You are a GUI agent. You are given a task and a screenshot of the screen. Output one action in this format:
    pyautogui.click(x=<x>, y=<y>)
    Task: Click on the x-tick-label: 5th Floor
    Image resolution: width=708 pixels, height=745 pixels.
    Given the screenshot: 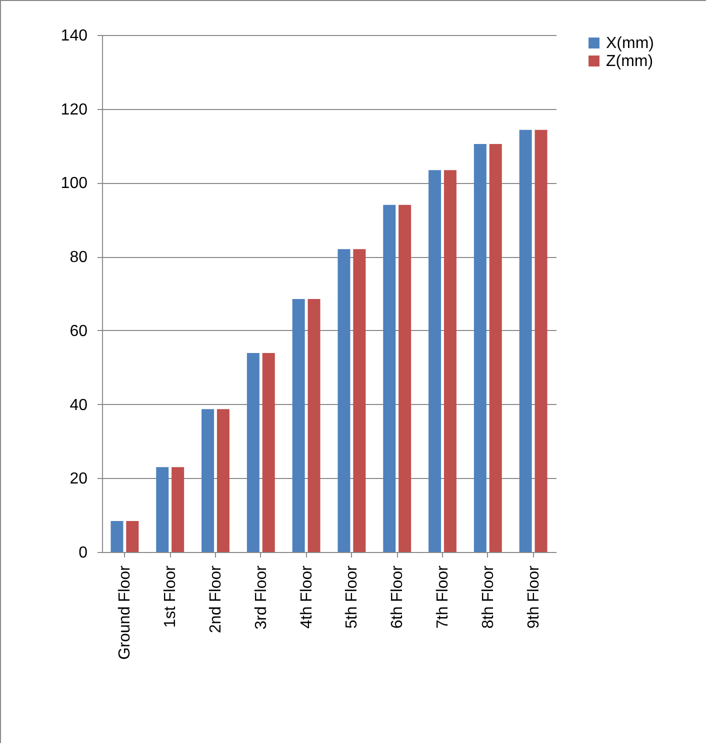 What is the action you would take?
    pyautogui.click(x=352, y=596)
    